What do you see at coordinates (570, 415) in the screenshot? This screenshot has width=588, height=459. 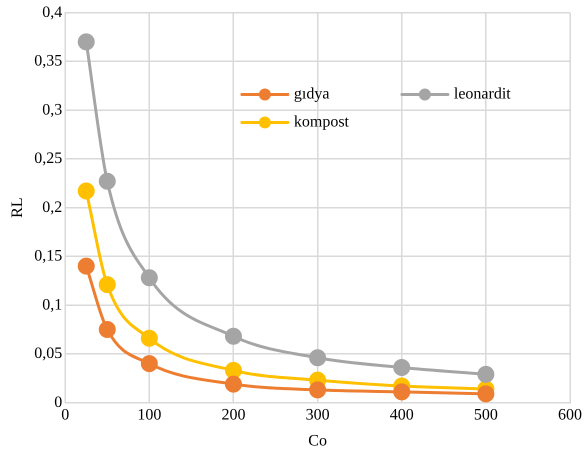 I see `x-tick-label: 600` at bounding box center [570, 415].